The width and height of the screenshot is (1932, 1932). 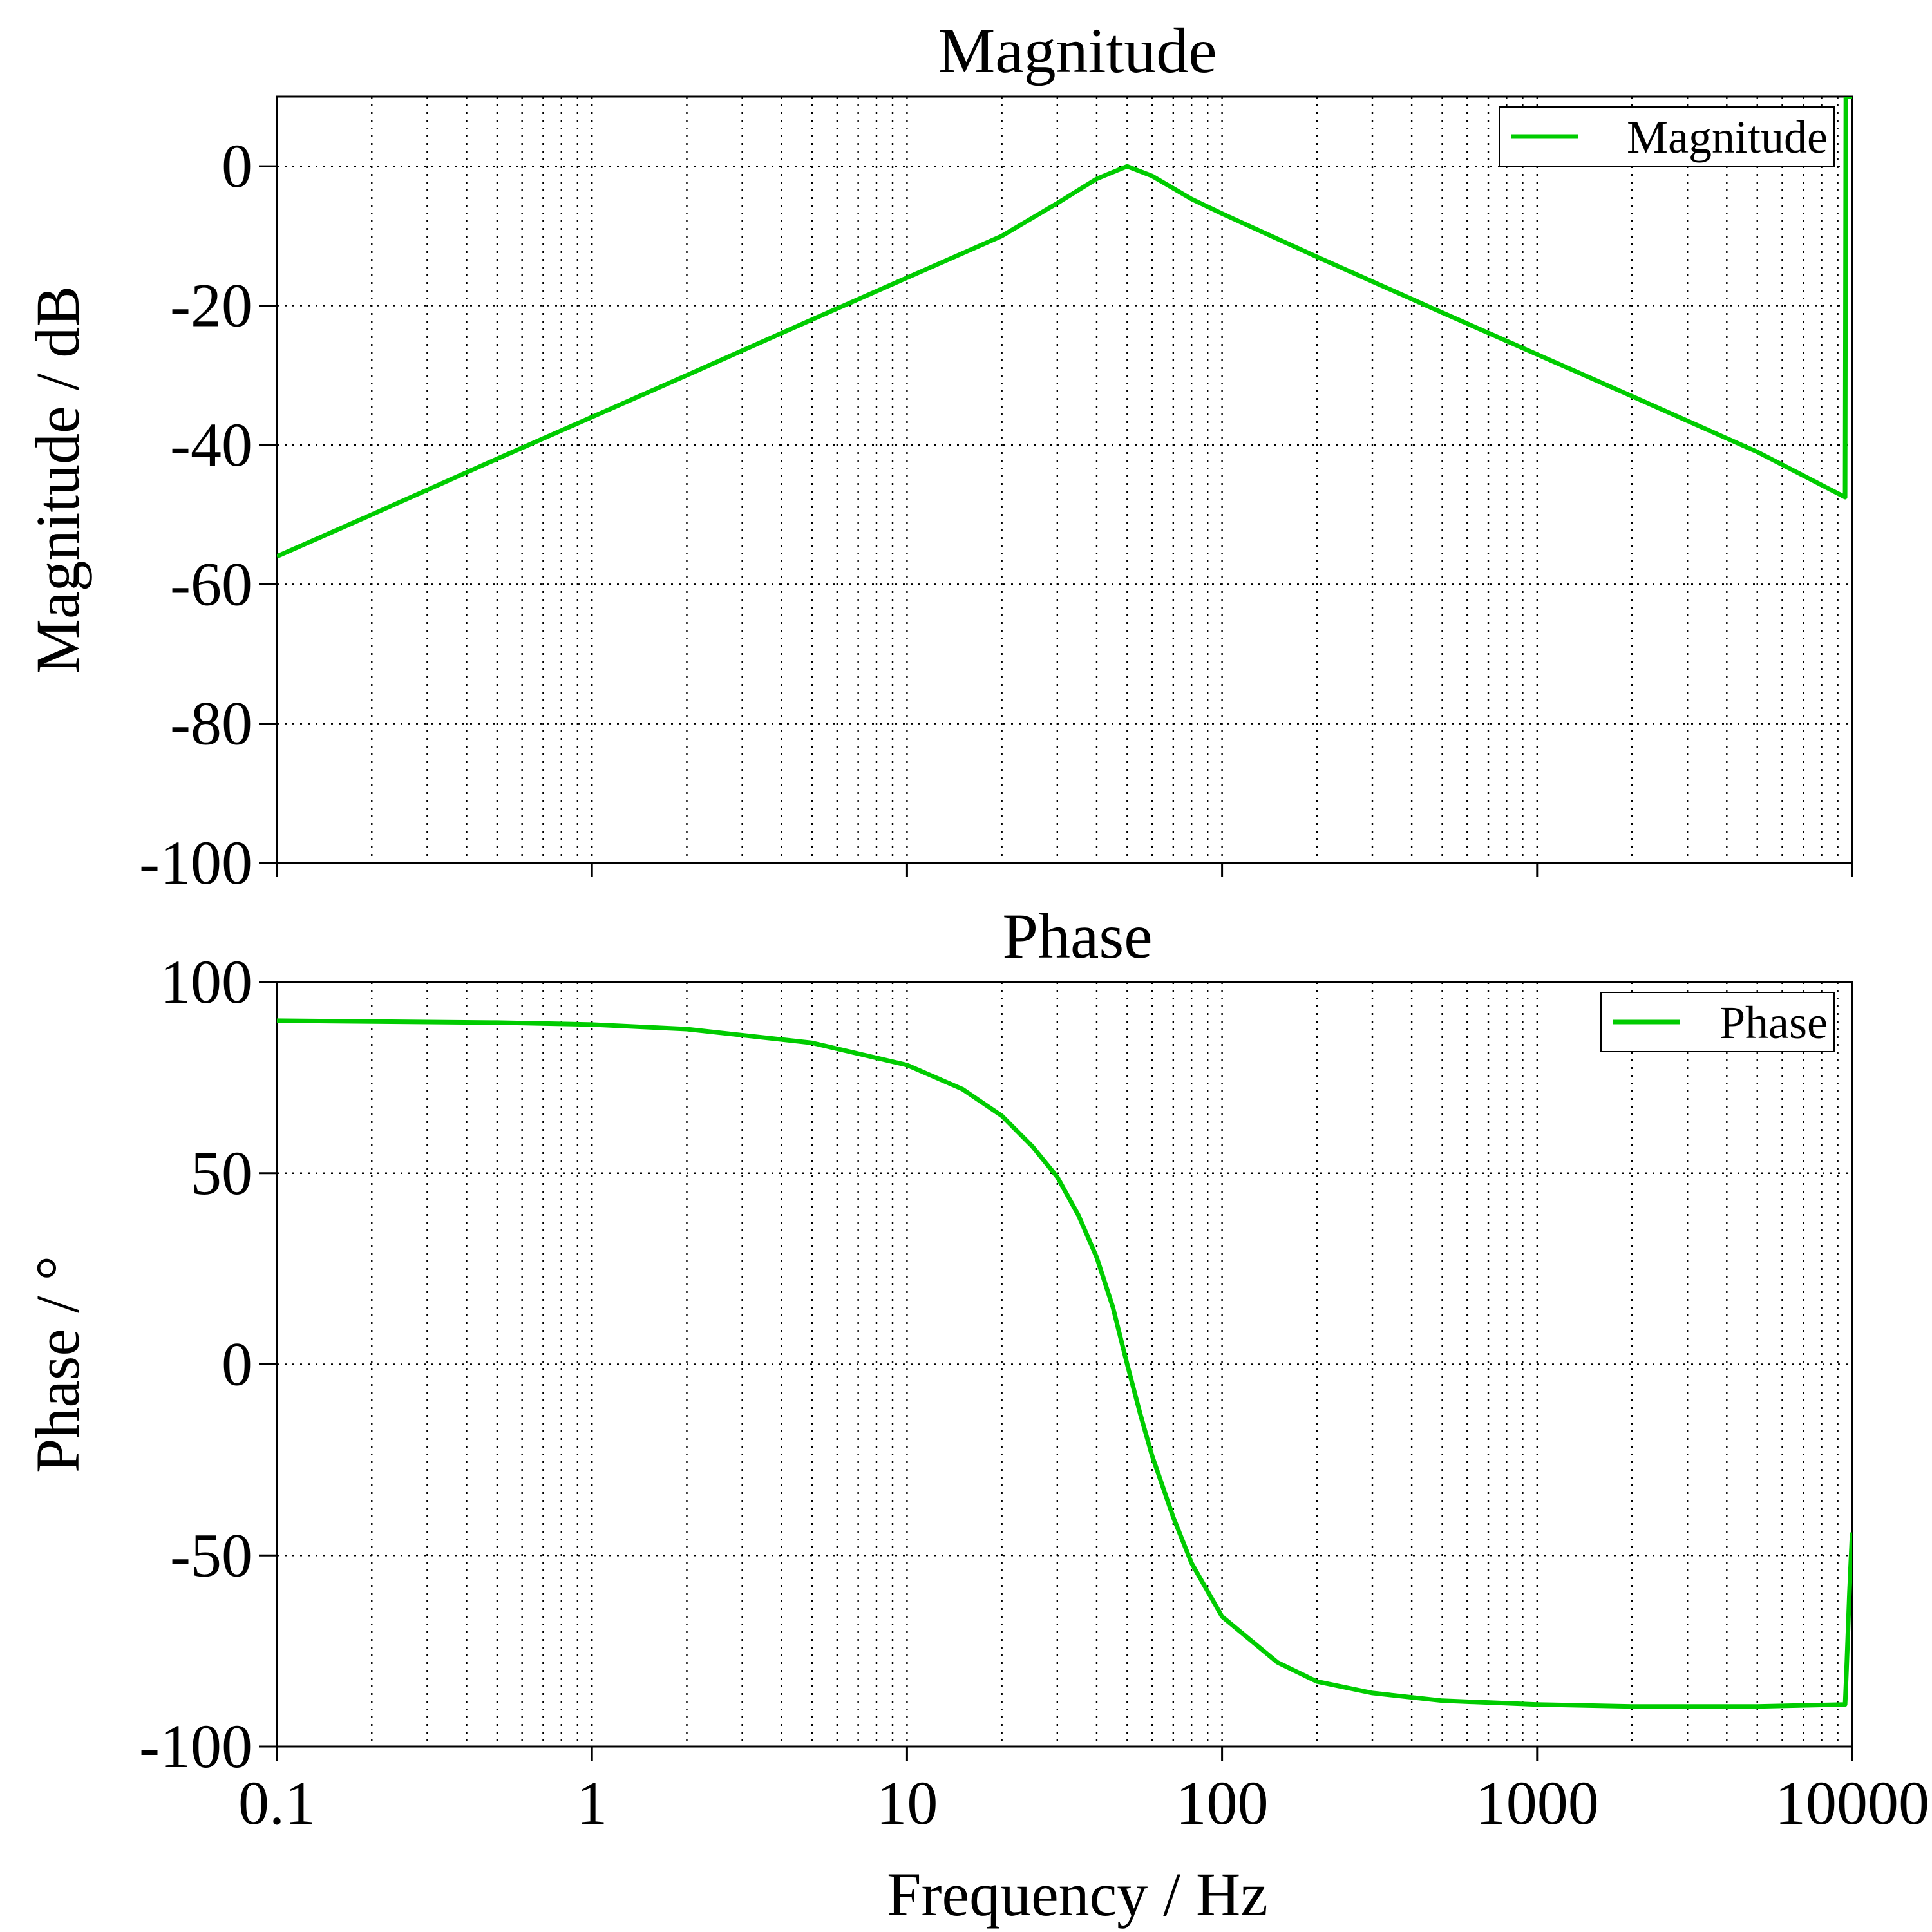 What do you see at coordinates (211, 583) in the screenshot?
I see `y-tick-label: -60` at bounding box center [211, 583].